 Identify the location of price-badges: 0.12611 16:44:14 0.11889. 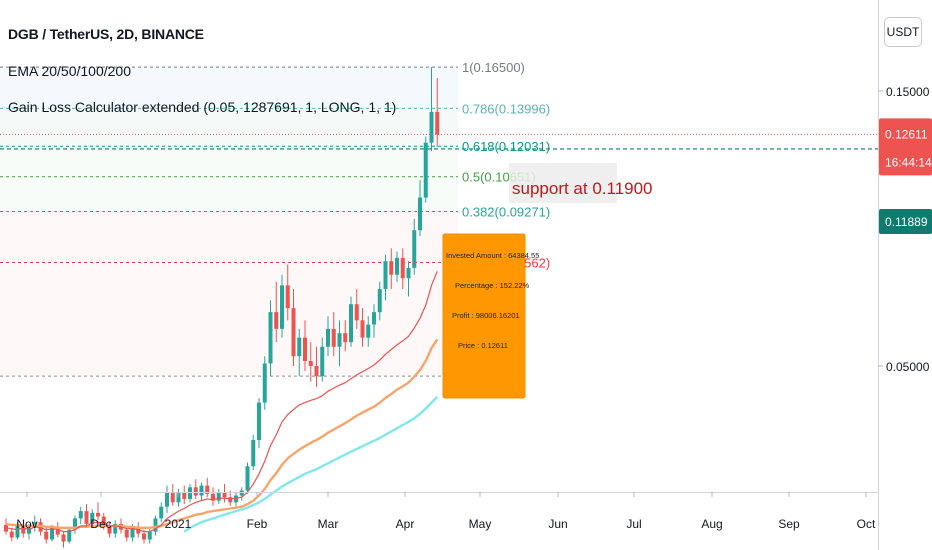
(905, 176).